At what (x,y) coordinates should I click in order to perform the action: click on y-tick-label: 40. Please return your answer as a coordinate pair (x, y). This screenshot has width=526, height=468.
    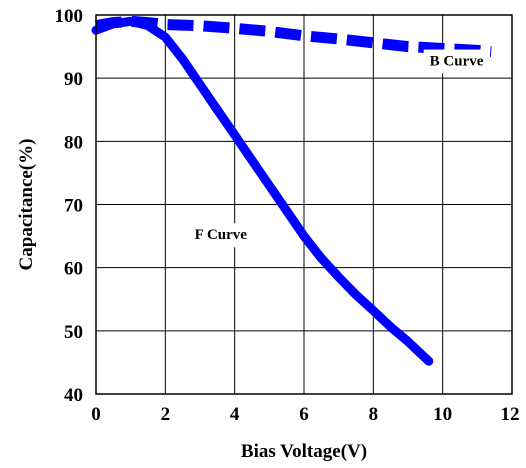
    Looking at the image, I should click on (73, 395).